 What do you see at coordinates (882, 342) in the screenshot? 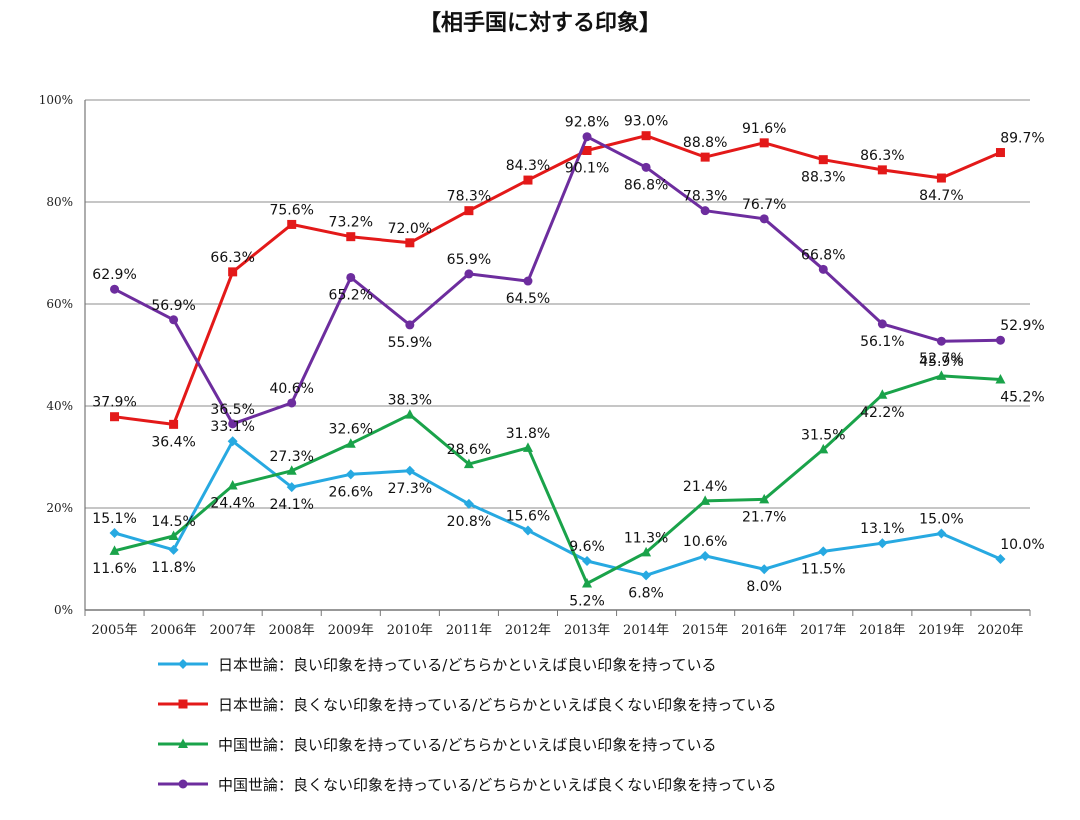
I see `data-label: 56.1%` at bounding box center [882, 342].